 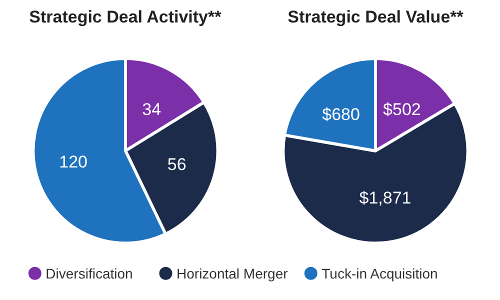 What do you see at coordinates (125, 17) in the screenshot?
I see `chart-title: Strategic Deal Activity**` at bounding box center [125, 17].